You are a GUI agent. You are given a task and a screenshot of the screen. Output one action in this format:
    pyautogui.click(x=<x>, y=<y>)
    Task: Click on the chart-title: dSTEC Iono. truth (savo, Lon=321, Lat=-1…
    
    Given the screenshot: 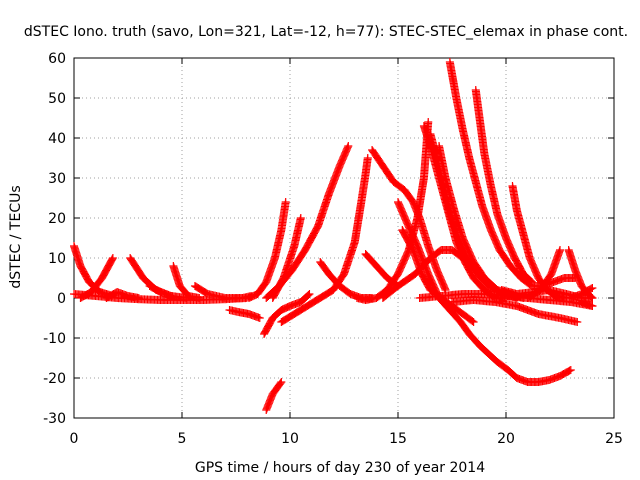 What is the action you would take?
    pyautogui.click(x=326, y=32)
    